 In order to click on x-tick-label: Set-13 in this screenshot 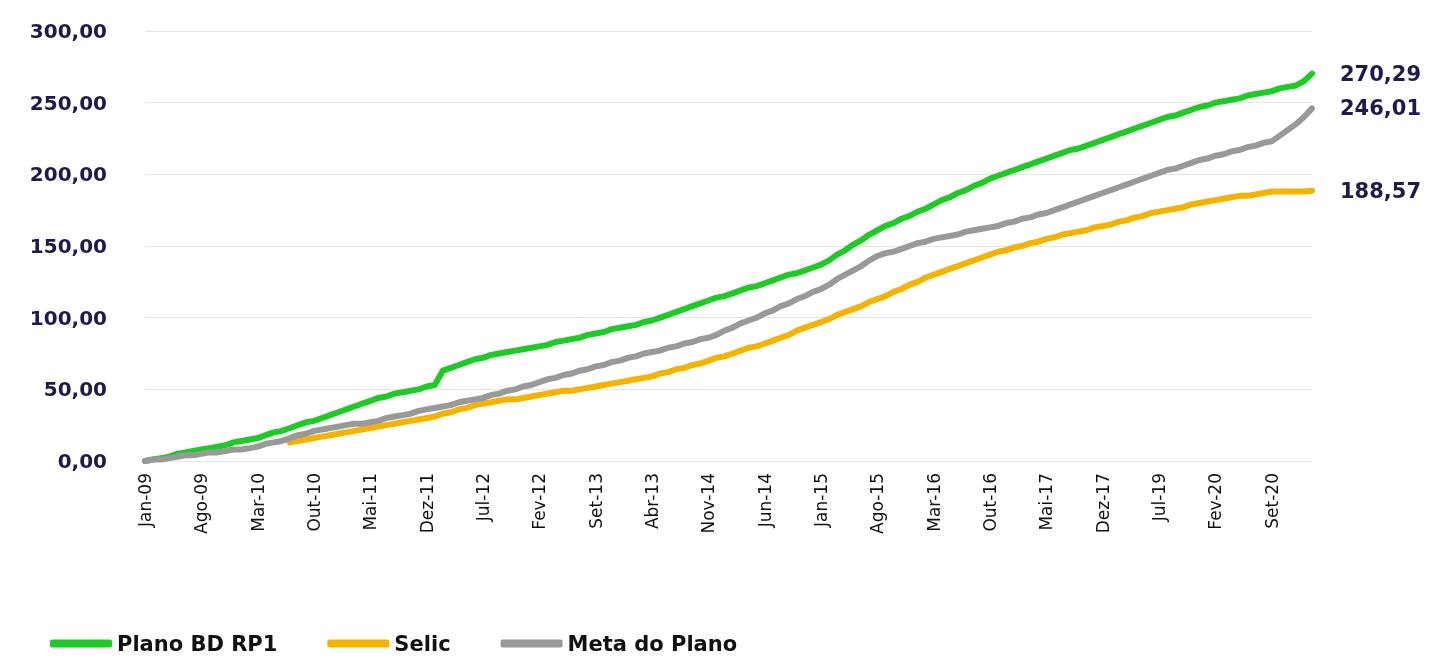, I will do `click(595, 501)`.